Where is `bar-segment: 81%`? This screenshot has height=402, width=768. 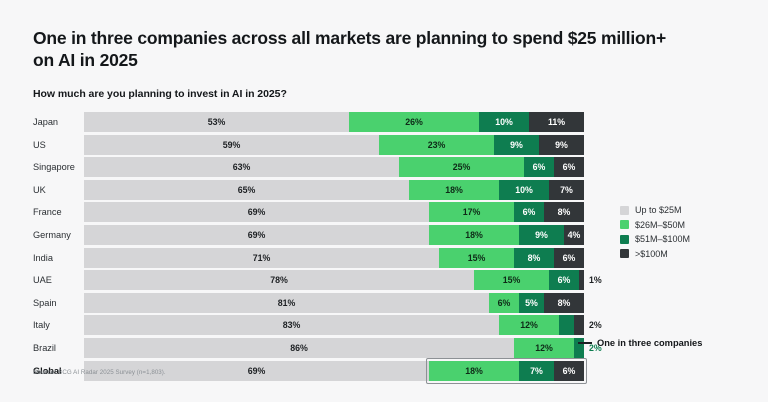
bar-segment: 81% is located at coordinates (286, 302).